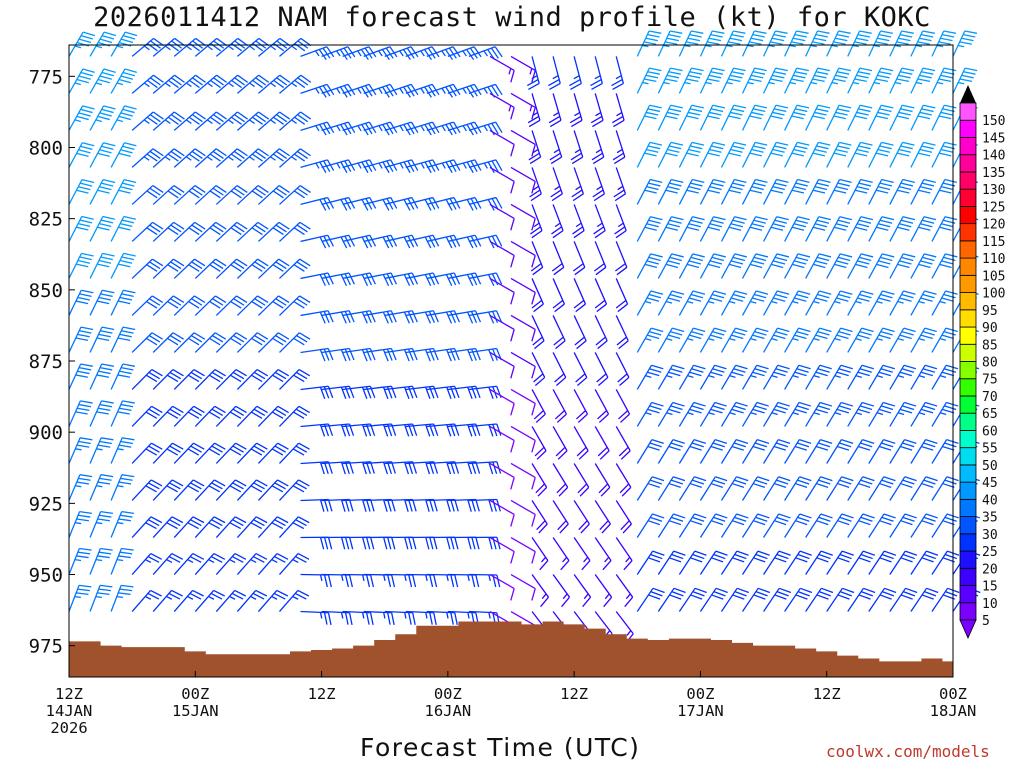 The width and height of the screenshot is (1024, 768). What do you see at coordinates (993, 173) in the screenshot?
I see `colorbar-label: 135` at bounding box center [993, 173].